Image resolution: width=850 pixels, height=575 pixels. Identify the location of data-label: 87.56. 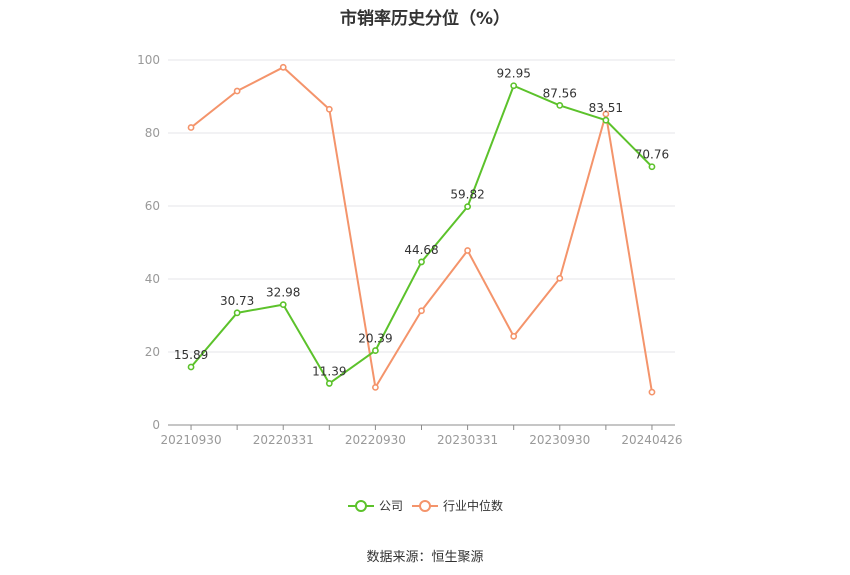
(560, 93).